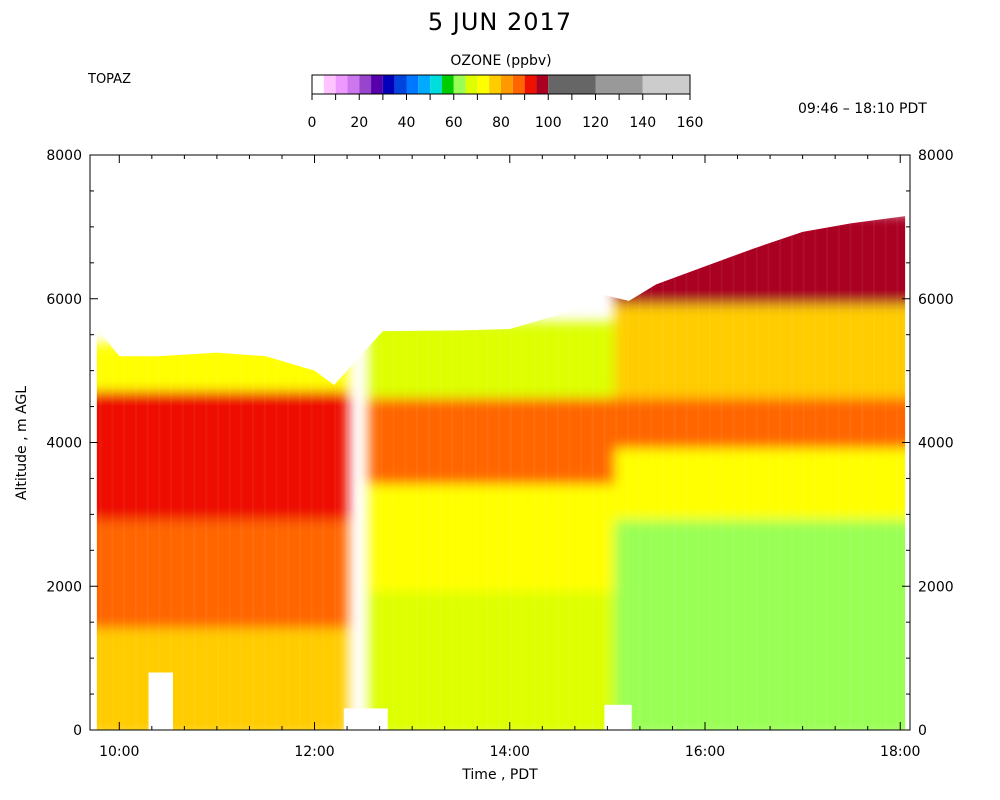  I want to click on y-tick-label-left: 2000, so click(64, 587).